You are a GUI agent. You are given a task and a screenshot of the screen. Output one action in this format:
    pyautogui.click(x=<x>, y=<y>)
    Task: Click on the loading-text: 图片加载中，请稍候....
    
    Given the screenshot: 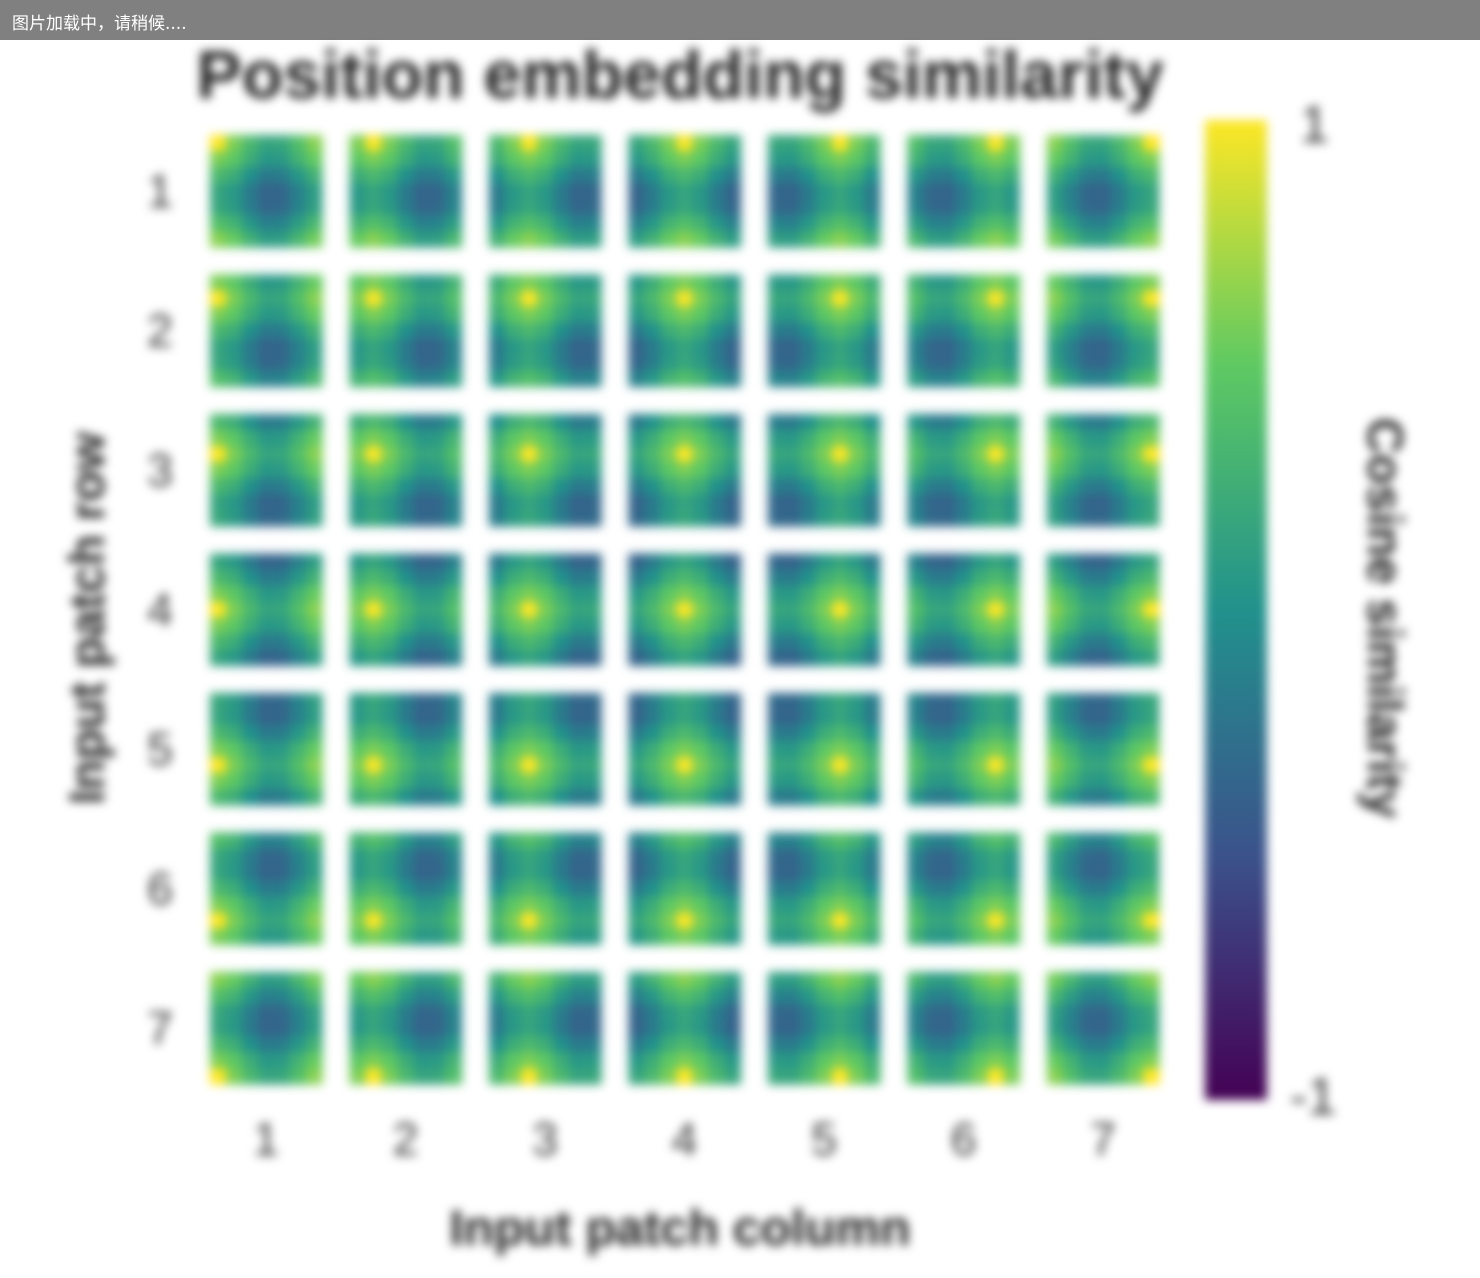 What is the action you would take?
    pyautogui.click(x=99, y=24)
    